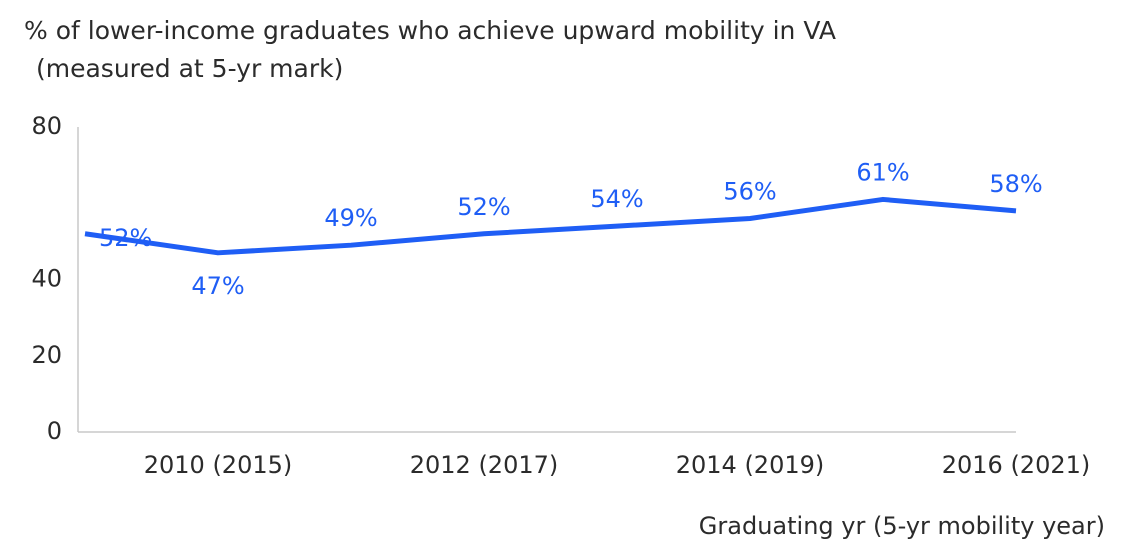 The image size is (1125, 545). What do you see at coordinates (46, 126) in the screenshot?
I see `y-tick-label: 80` at bounding box center [46, 126].